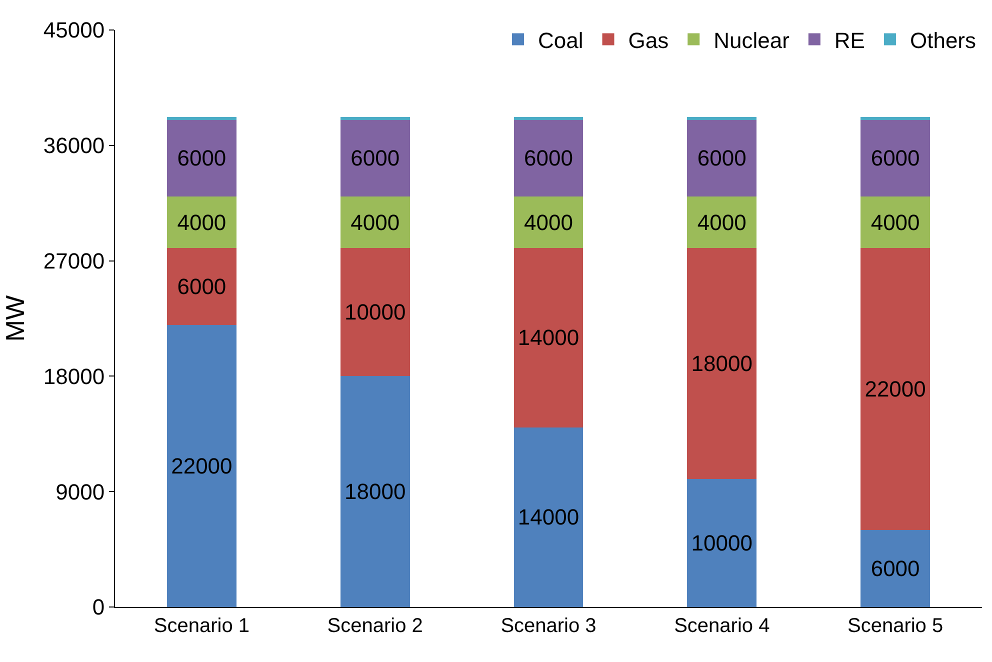  What do you see at coordinates (98, 607) in the screenshot?
I see `y-tick-label: 0` at bounding box center [98, 607].